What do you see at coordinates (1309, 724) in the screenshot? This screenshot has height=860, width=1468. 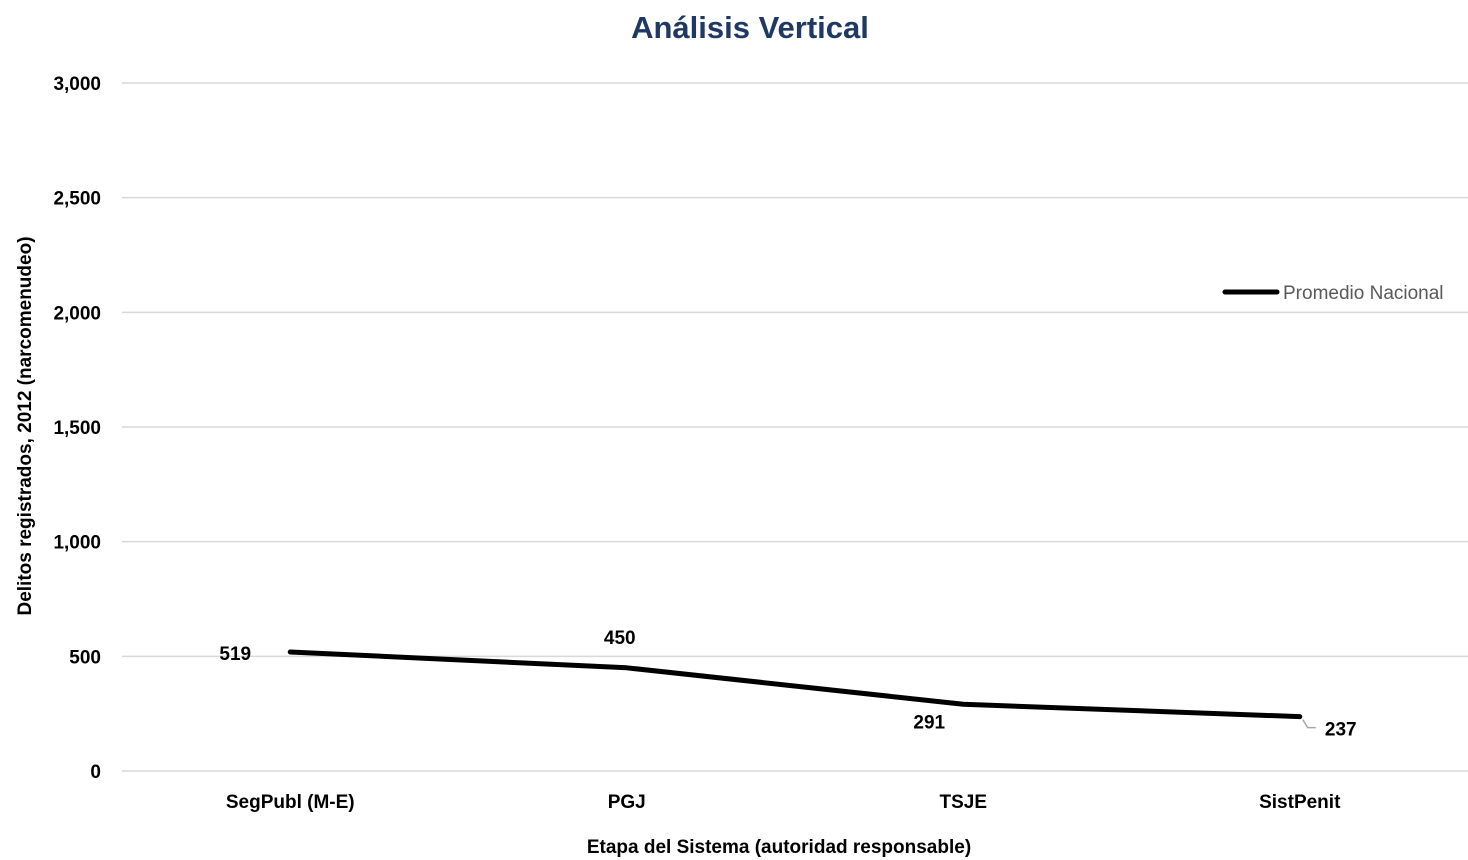 I see `label-leader-line` at bounding box center [1309, 724].